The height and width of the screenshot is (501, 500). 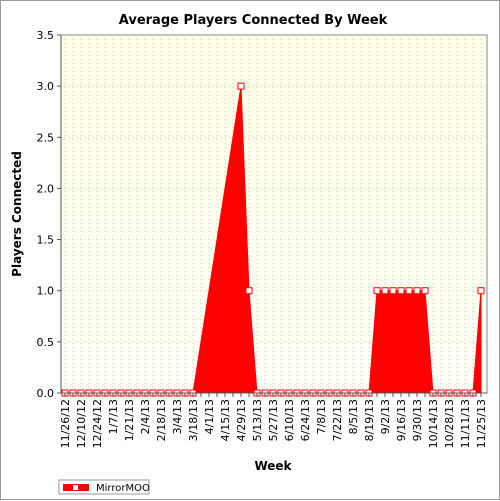 What do you see at coordinates (46, 342) in the screenshot?
I see `y-tick-label: 0.5` at bounding box center [46, 342].